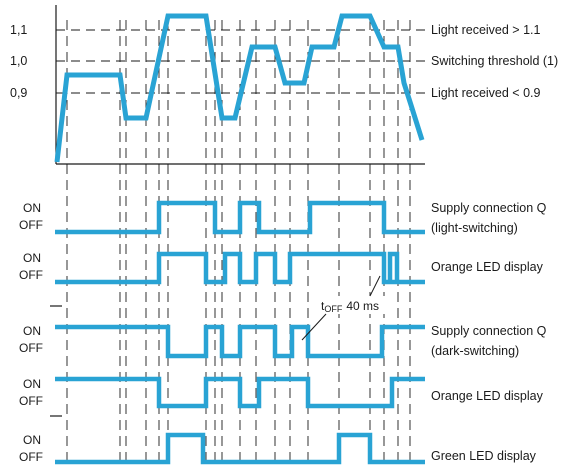 This screenshot has height=466, width=588. What do you see at coordinates (487, 267) in the screenshot?
I see `row2-label: Orange LED display` at bounding box center [487, 267].